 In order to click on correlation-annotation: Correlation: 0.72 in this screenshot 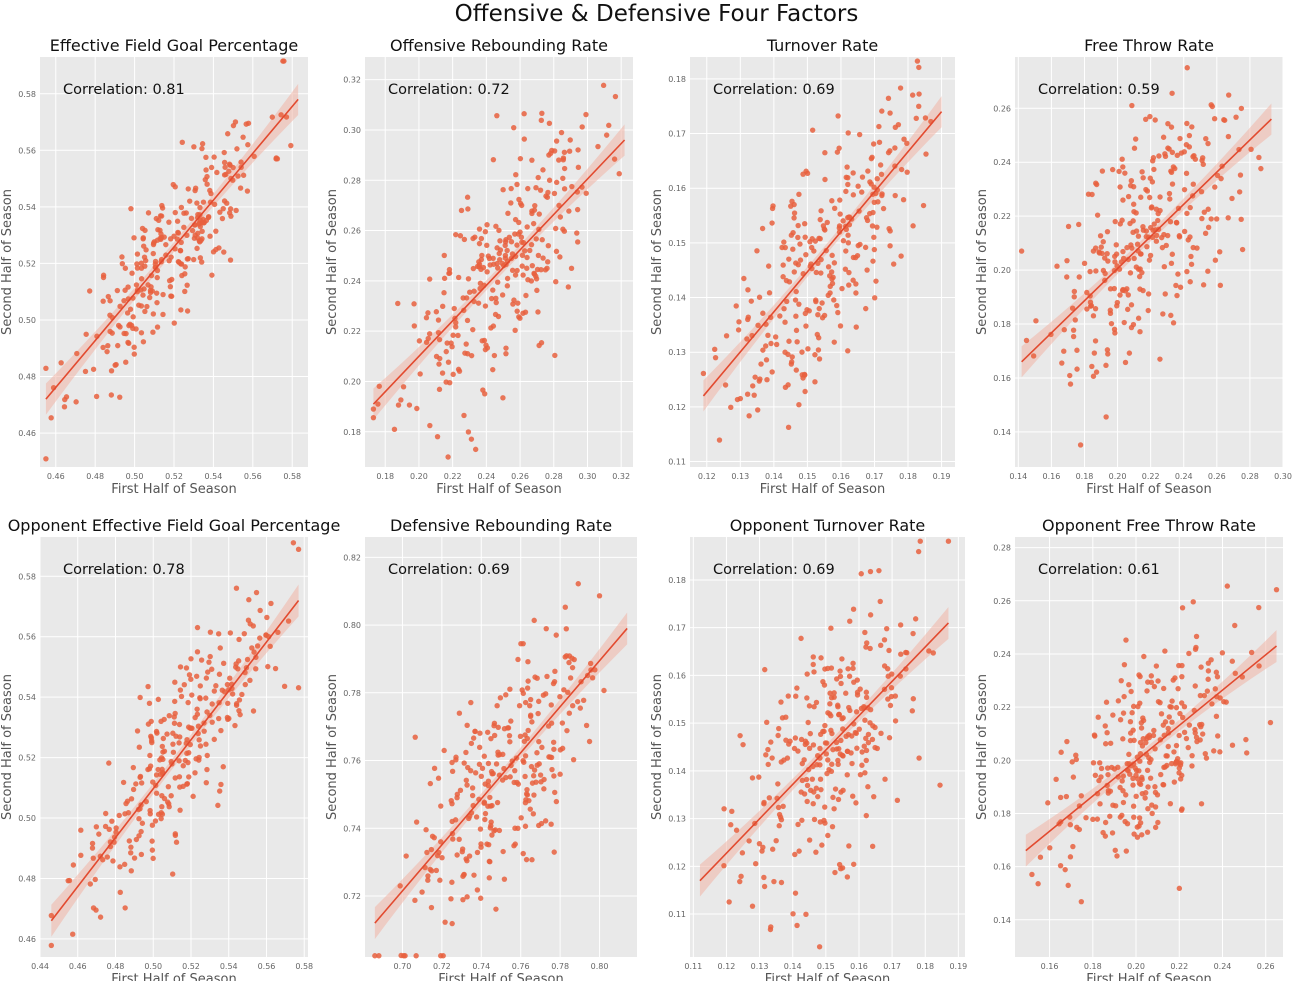, I will do `click(449, 90)`.